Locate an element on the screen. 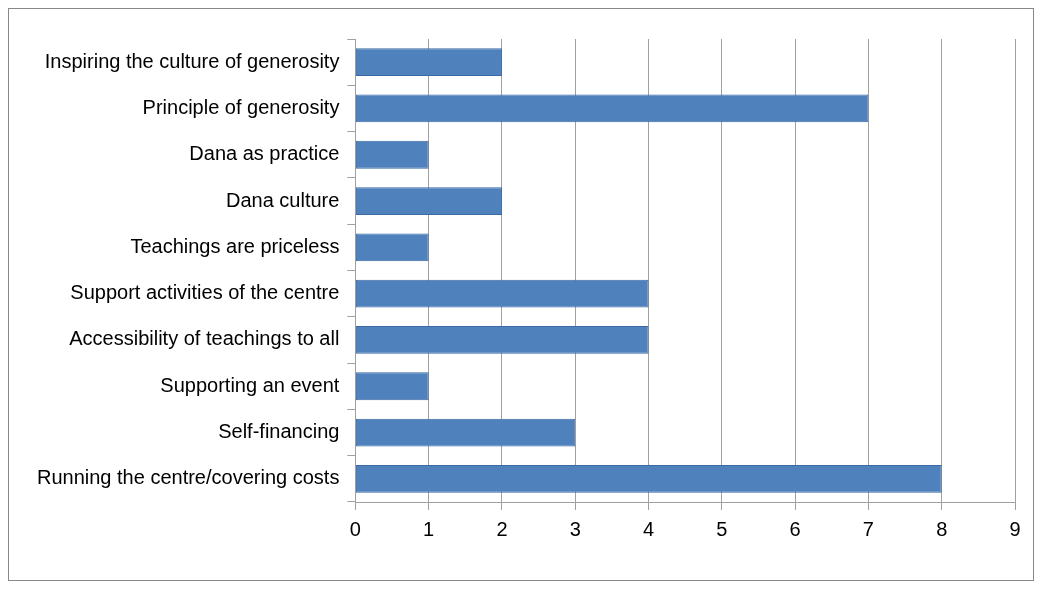  y-tick-label: Dana as practice is located at coordinates (264, 153).